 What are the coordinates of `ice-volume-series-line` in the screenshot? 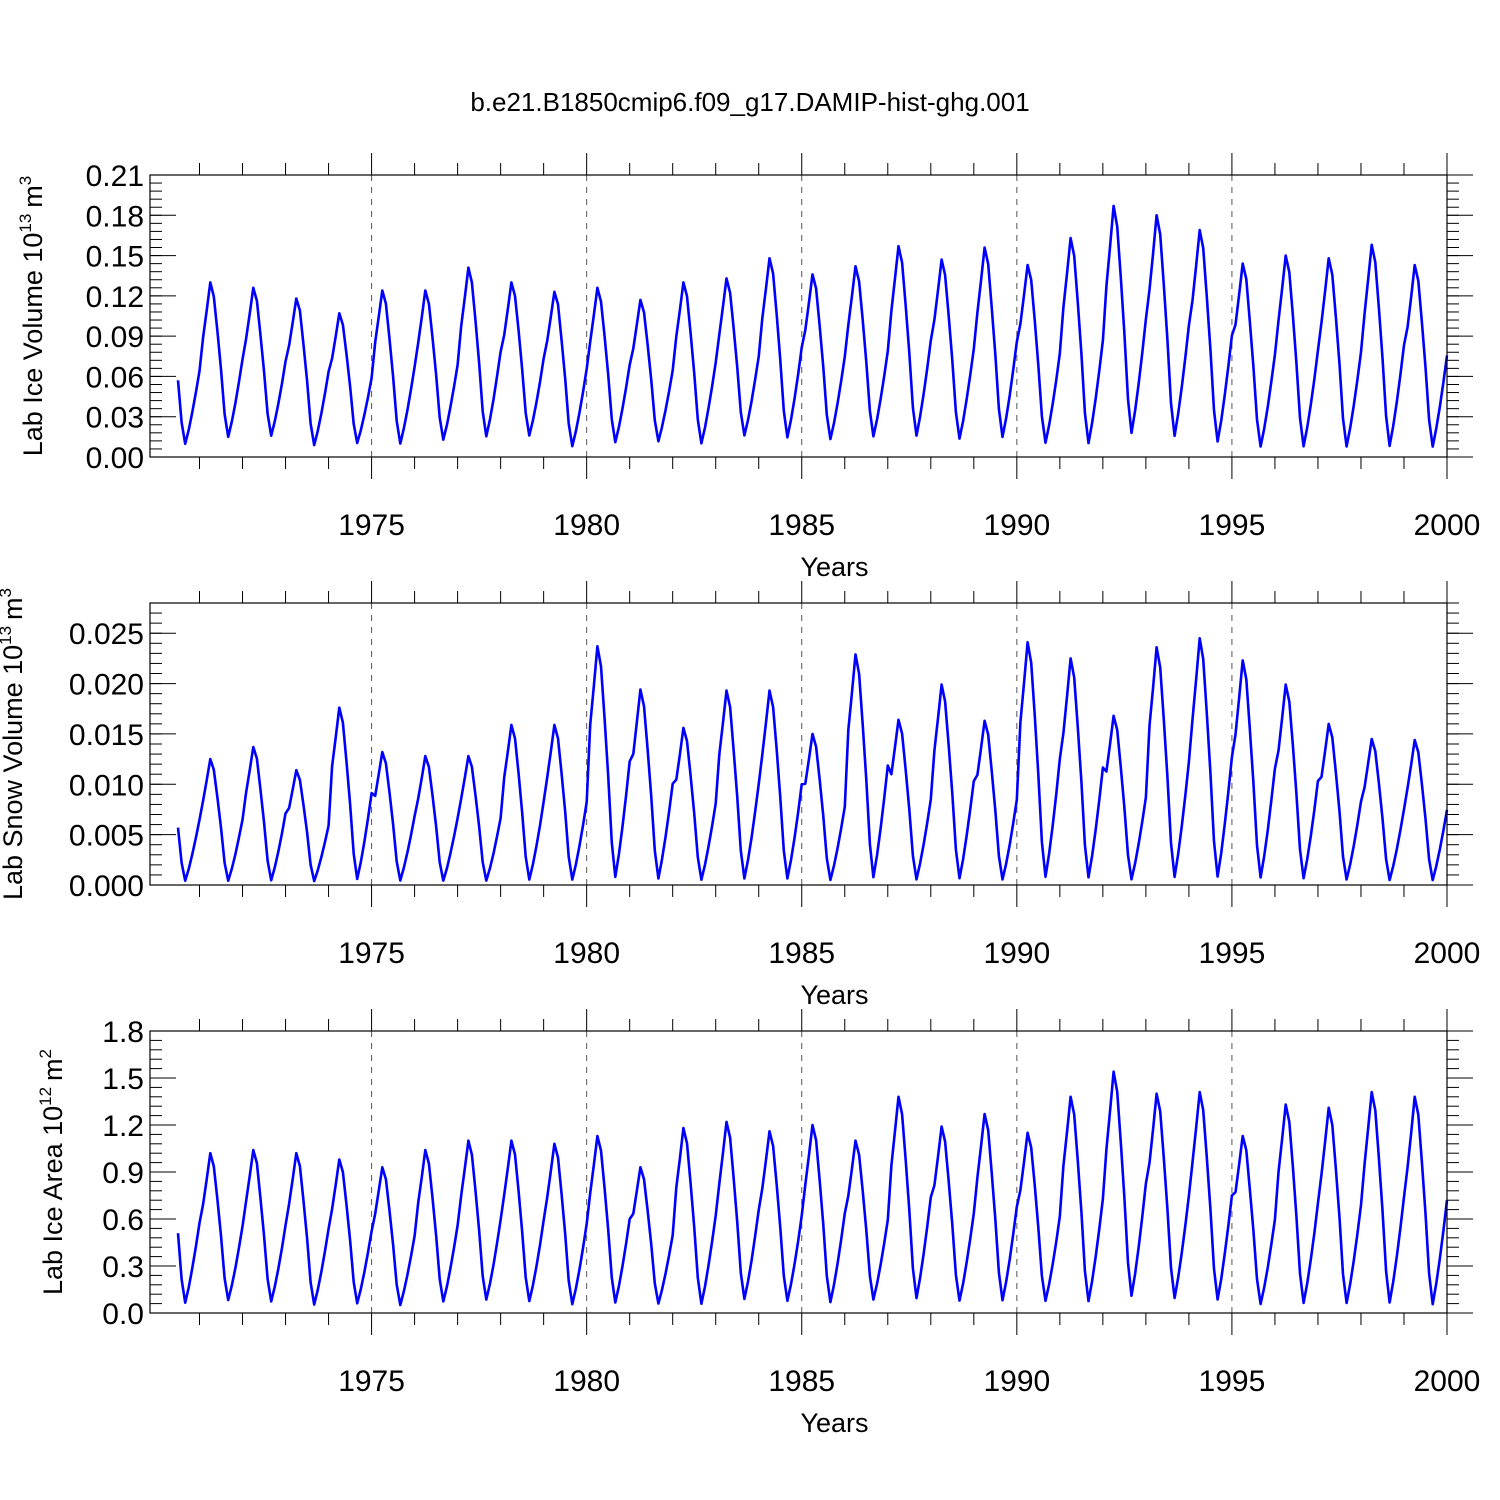 It's located at (812, 326).